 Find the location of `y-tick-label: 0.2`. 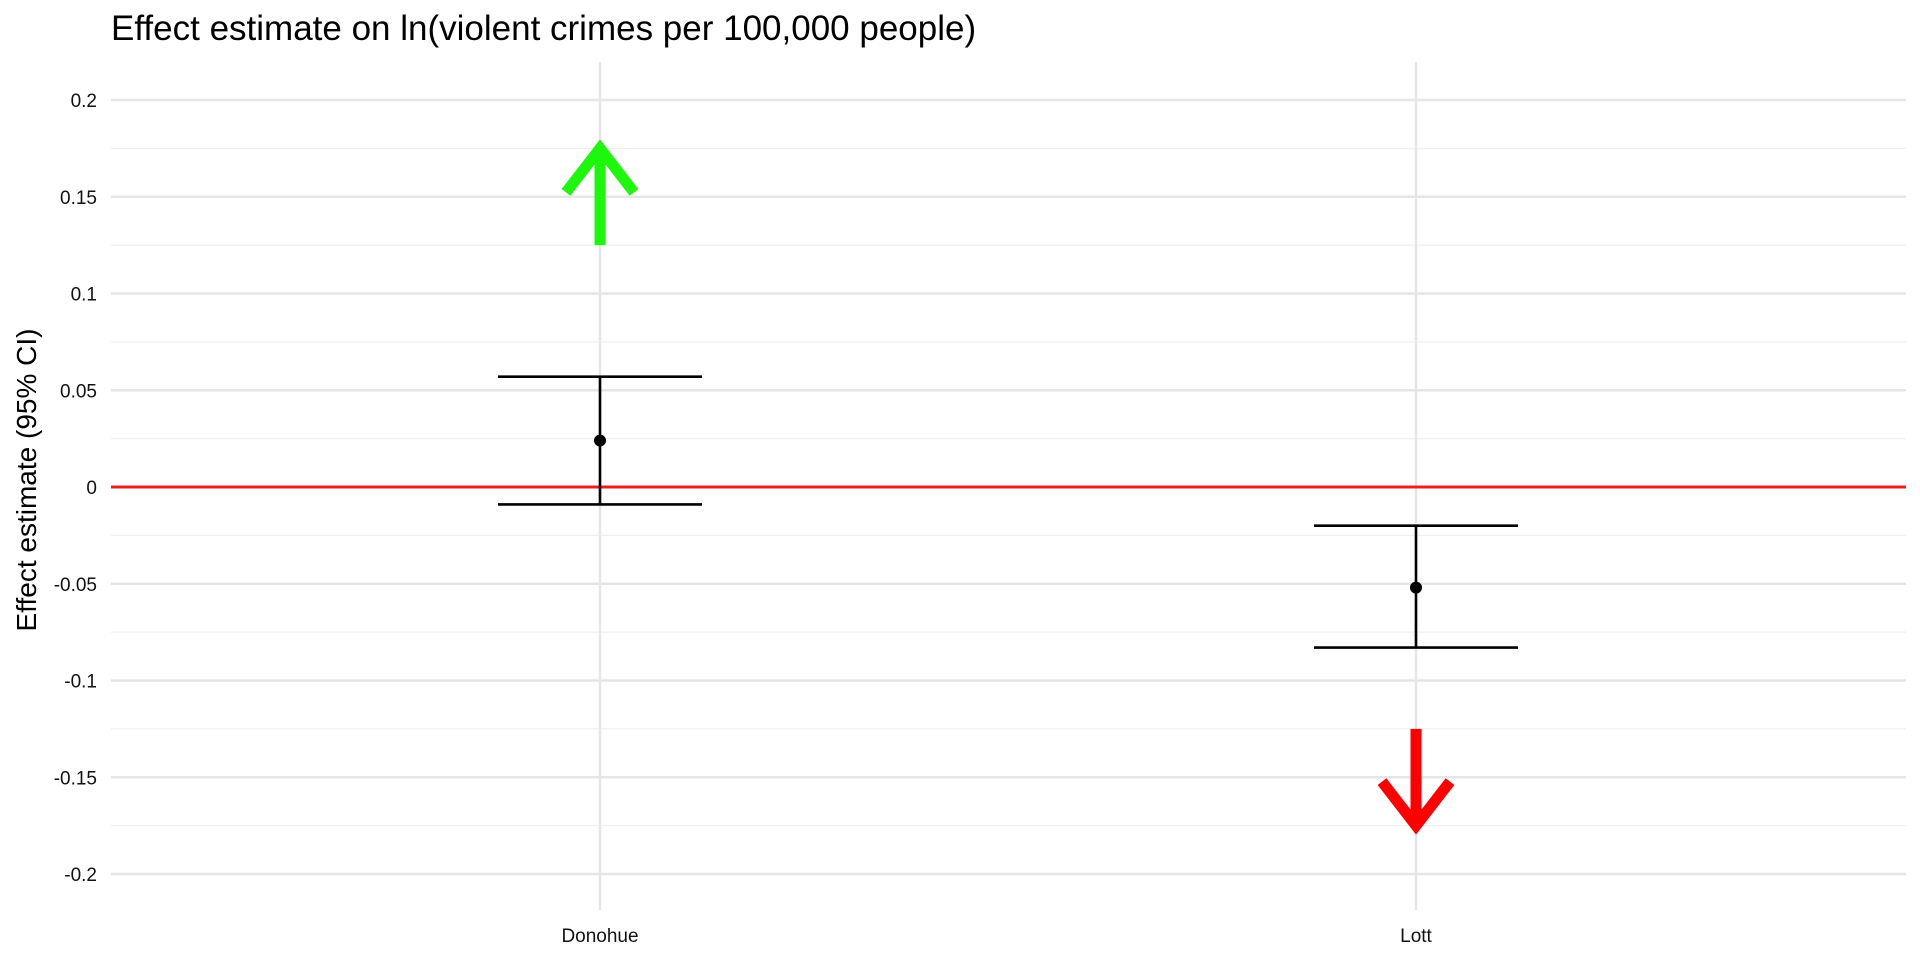

y-tick-label: 0.2 is located at coordinates (84, 101).